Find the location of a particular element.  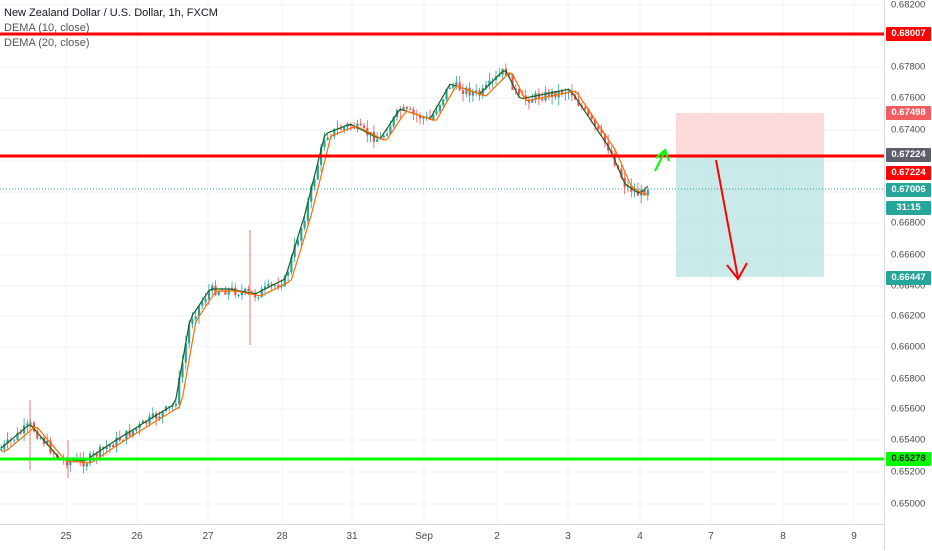

price-tick: 0.65200 is located at coordinates (908, 472).